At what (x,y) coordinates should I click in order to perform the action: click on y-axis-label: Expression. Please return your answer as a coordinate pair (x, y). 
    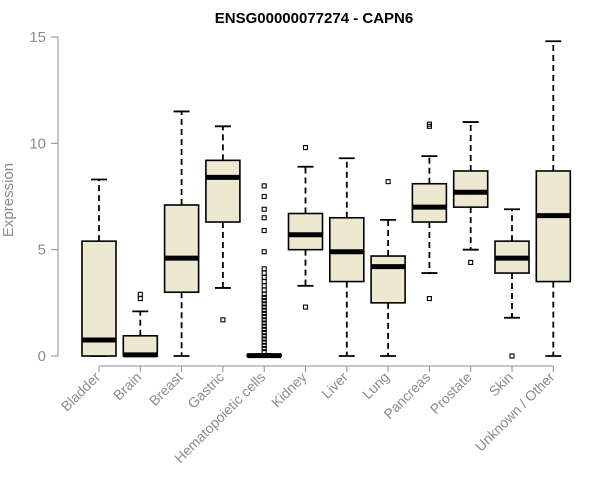
    Looking at the image, I should click on (8, 200).